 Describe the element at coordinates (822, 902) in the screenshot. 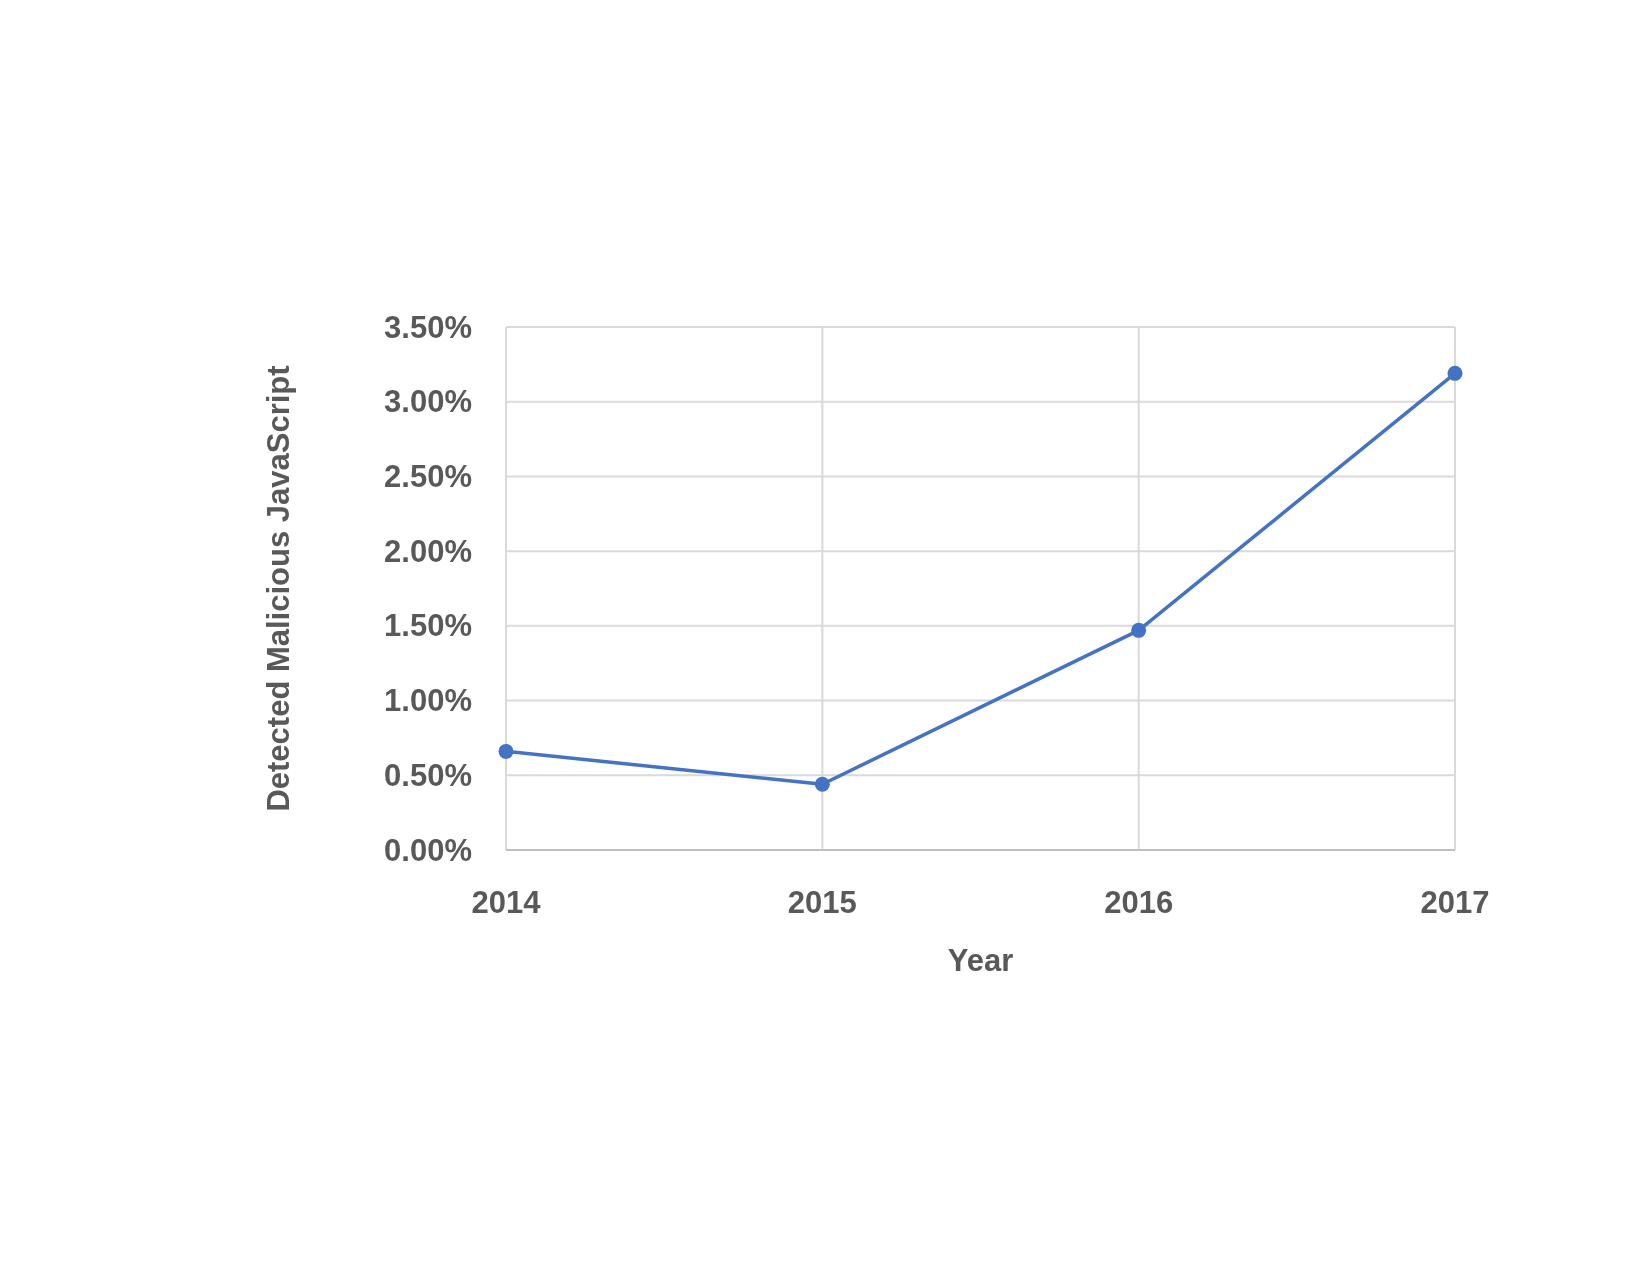

I see `x-tick-label: 2015` at that location.